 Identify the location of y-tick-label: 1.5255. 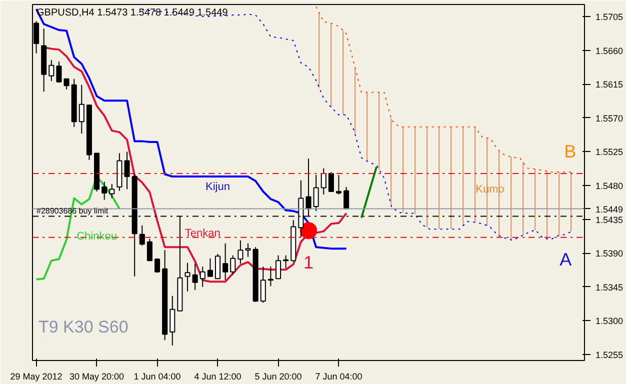
(610, 355).